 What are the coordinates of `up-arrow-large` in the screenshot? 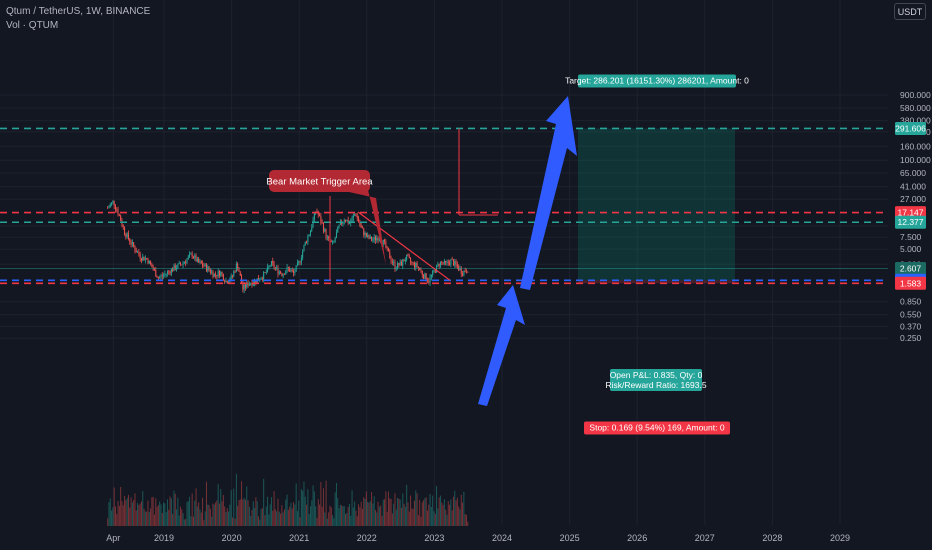 It's located at (548, 193).